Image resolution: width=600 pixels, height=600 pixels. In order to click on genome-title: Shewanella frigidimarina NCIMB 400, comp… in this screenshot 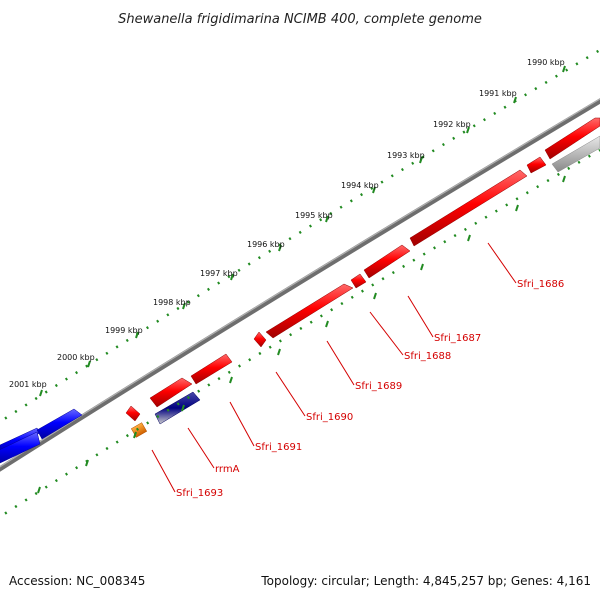, I will do `click(300, 19)`.